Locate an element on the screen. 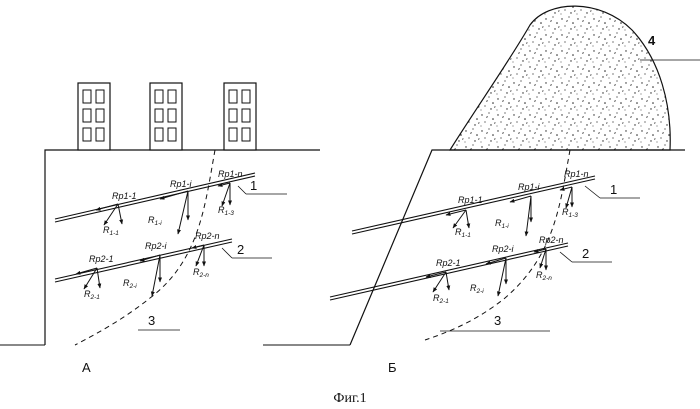  panel-label-a: А is located at coordinates (86, 367).